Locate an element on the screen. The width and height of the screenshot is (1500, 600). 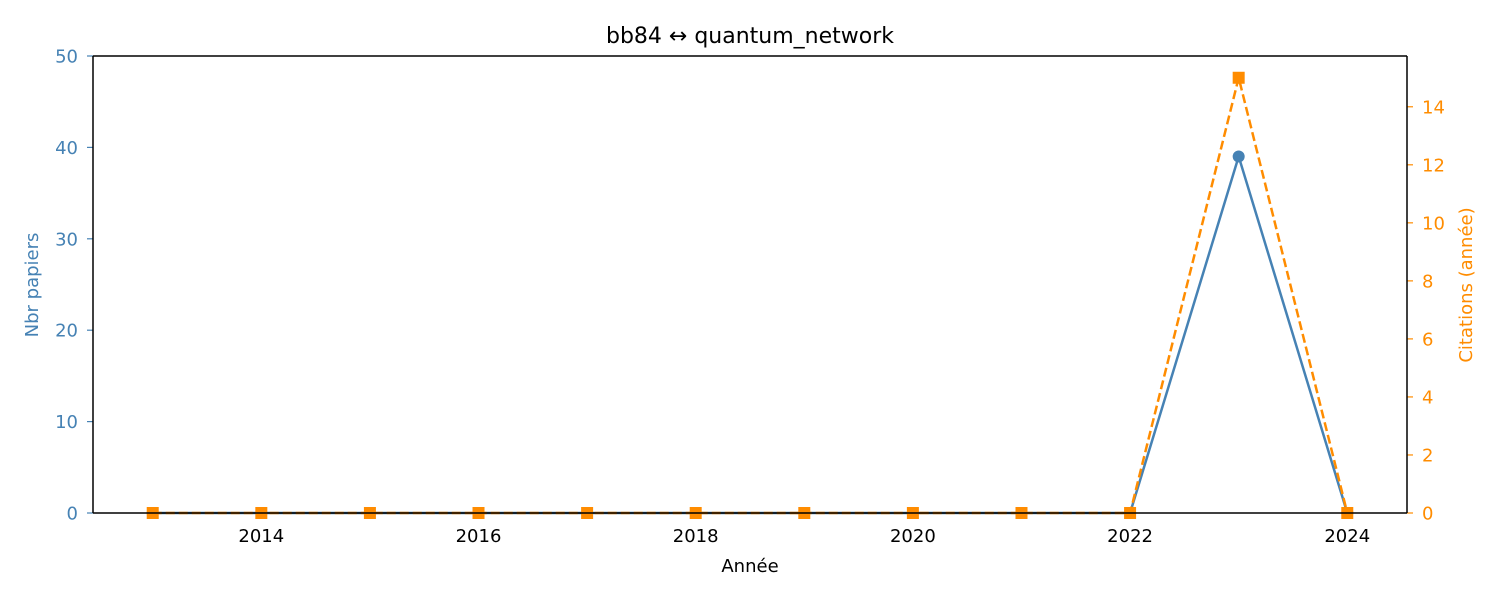
x-tick-label: 2016 is located at coordinates (479, 536).